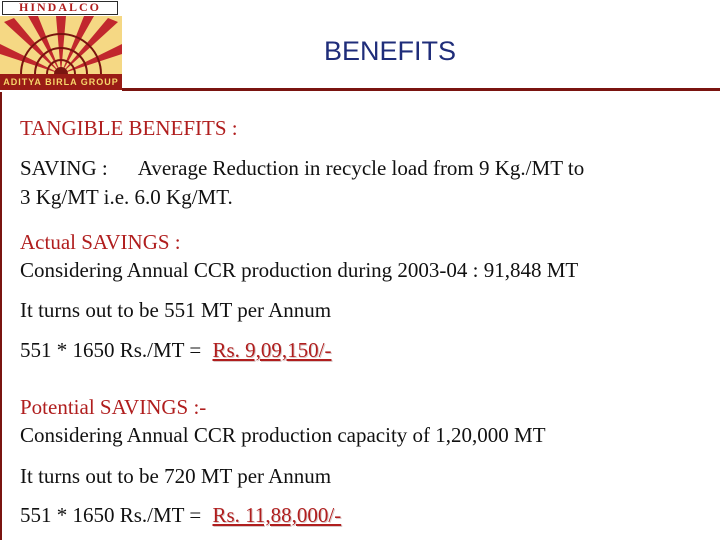  I want to click on logo-brand-text: HINDALCO, so click(60, 8).